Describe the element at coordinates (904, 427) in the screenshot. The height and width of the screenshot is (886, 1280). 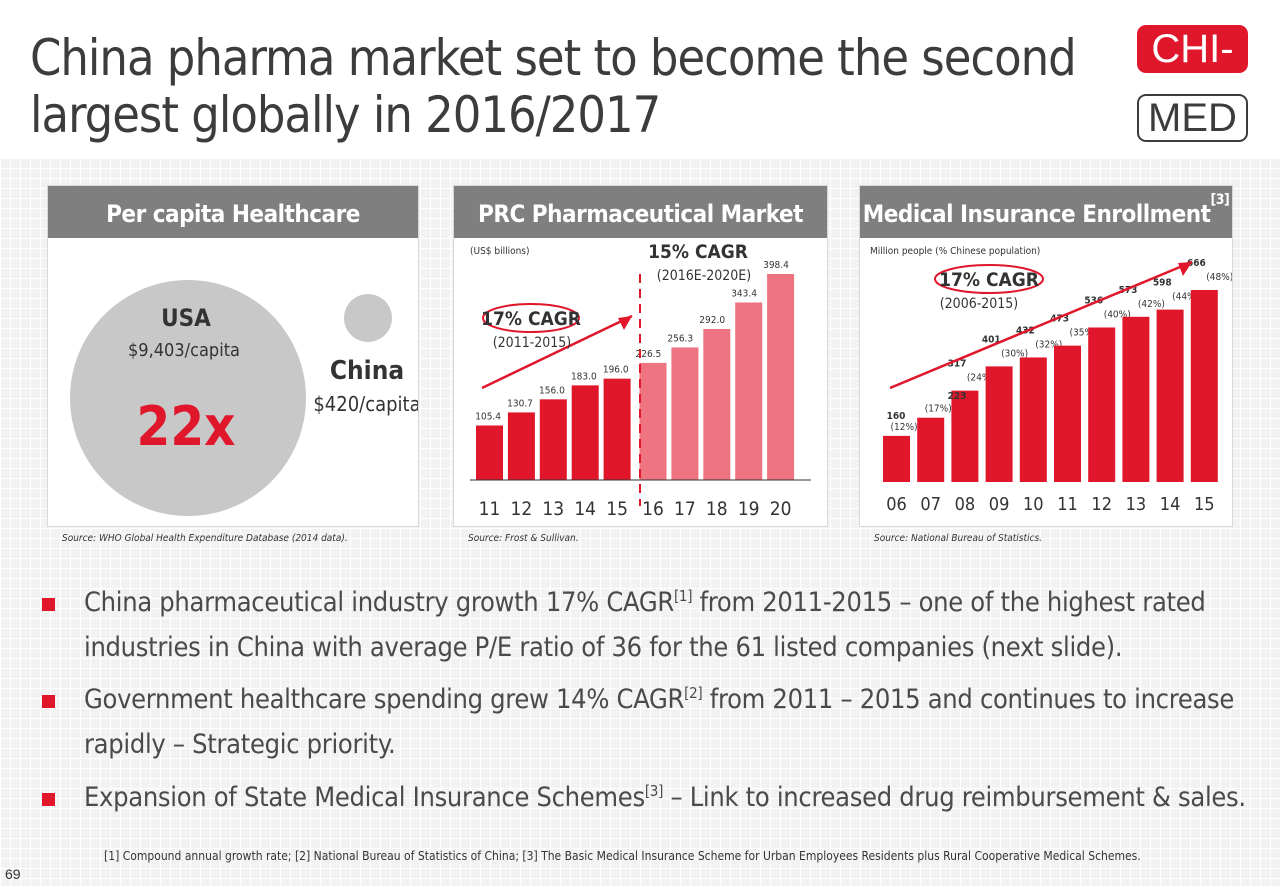
I see `enrollment-percent-label: (12%)` at that location.